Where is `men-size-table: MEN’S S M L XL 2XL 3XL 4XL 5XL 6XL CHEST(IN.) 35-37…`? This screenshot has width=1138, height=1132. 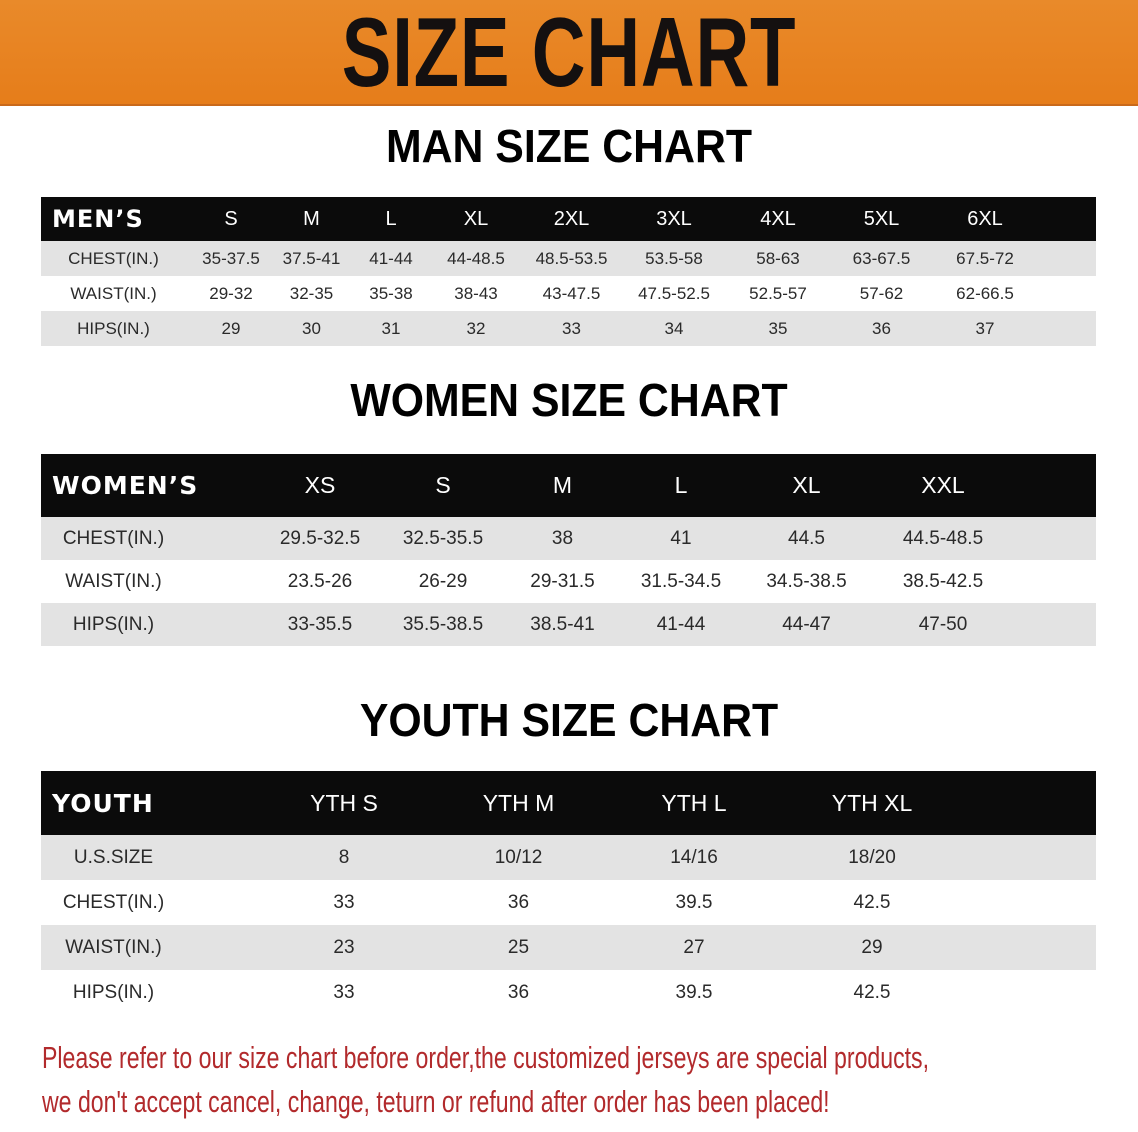 men-size-table: MEN’S S M L XL 2XL 3XL 4XL 5XL 6XL CHEST(IN.) 35-37… is located at coordinates (568, 271).